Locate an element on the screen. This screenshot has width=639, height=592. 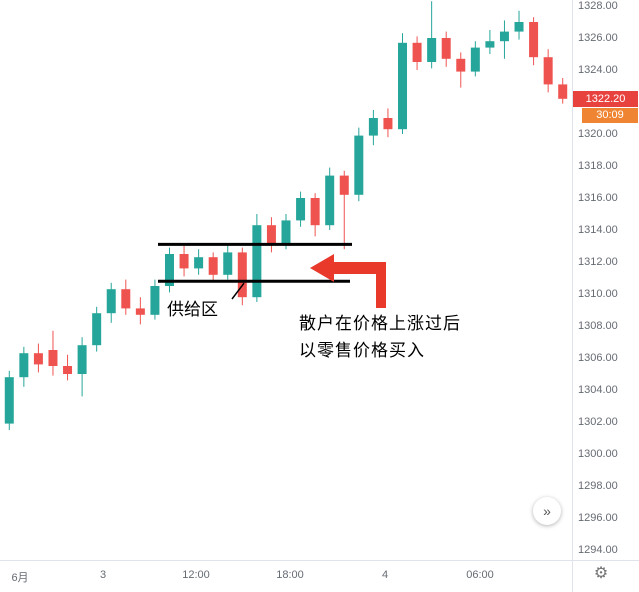
supply-zone-lines is located at coordinates (255, 271).